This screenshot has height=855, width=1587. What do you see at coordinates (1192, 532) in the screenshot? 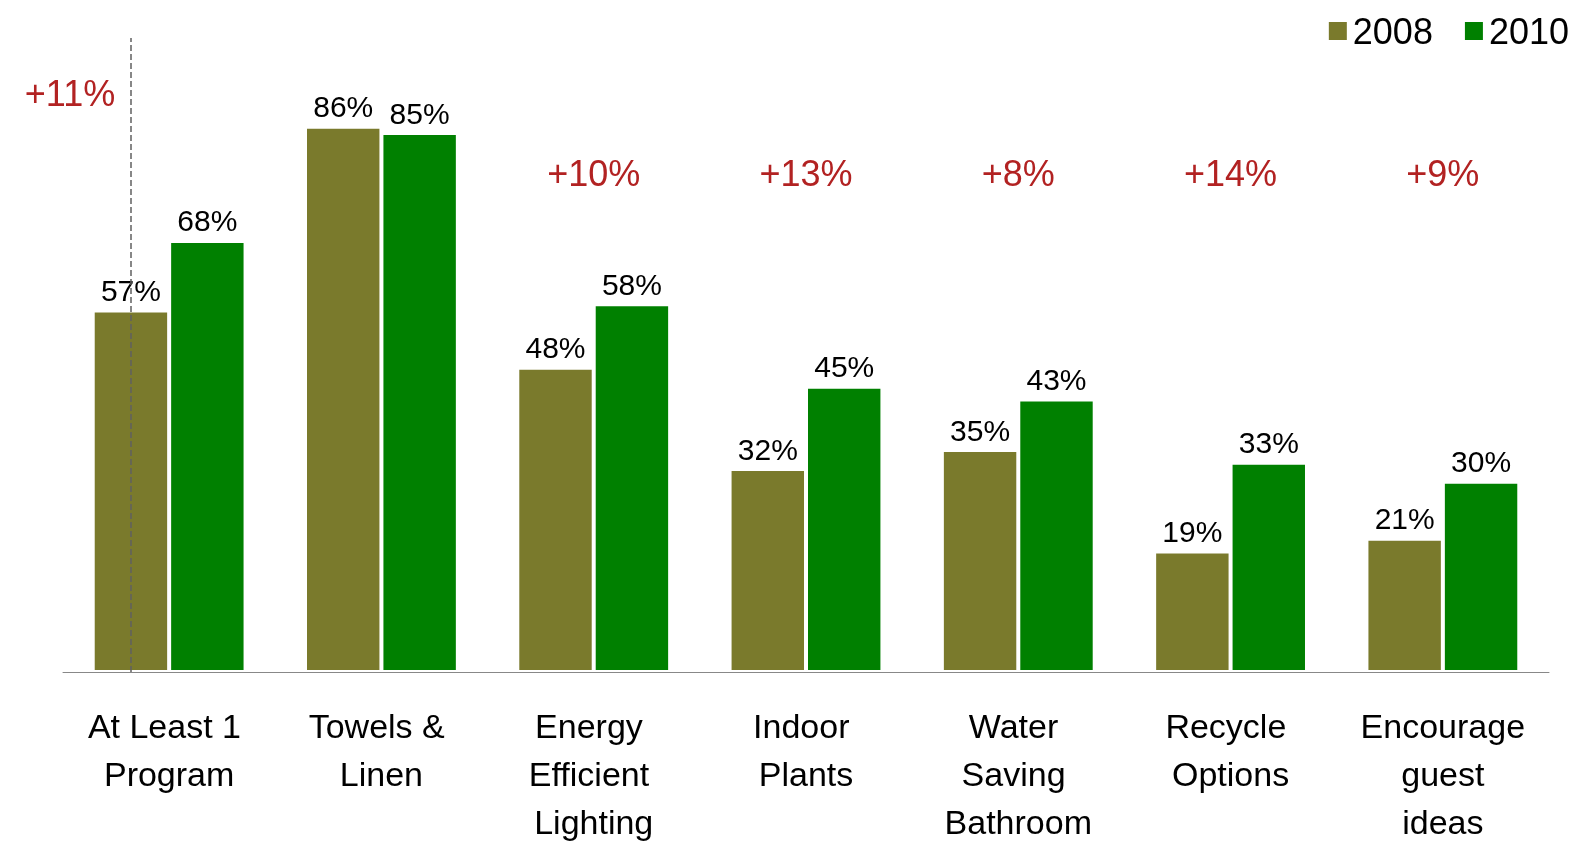
I see `data-label: 19%` at bounding box center [1192, 532].